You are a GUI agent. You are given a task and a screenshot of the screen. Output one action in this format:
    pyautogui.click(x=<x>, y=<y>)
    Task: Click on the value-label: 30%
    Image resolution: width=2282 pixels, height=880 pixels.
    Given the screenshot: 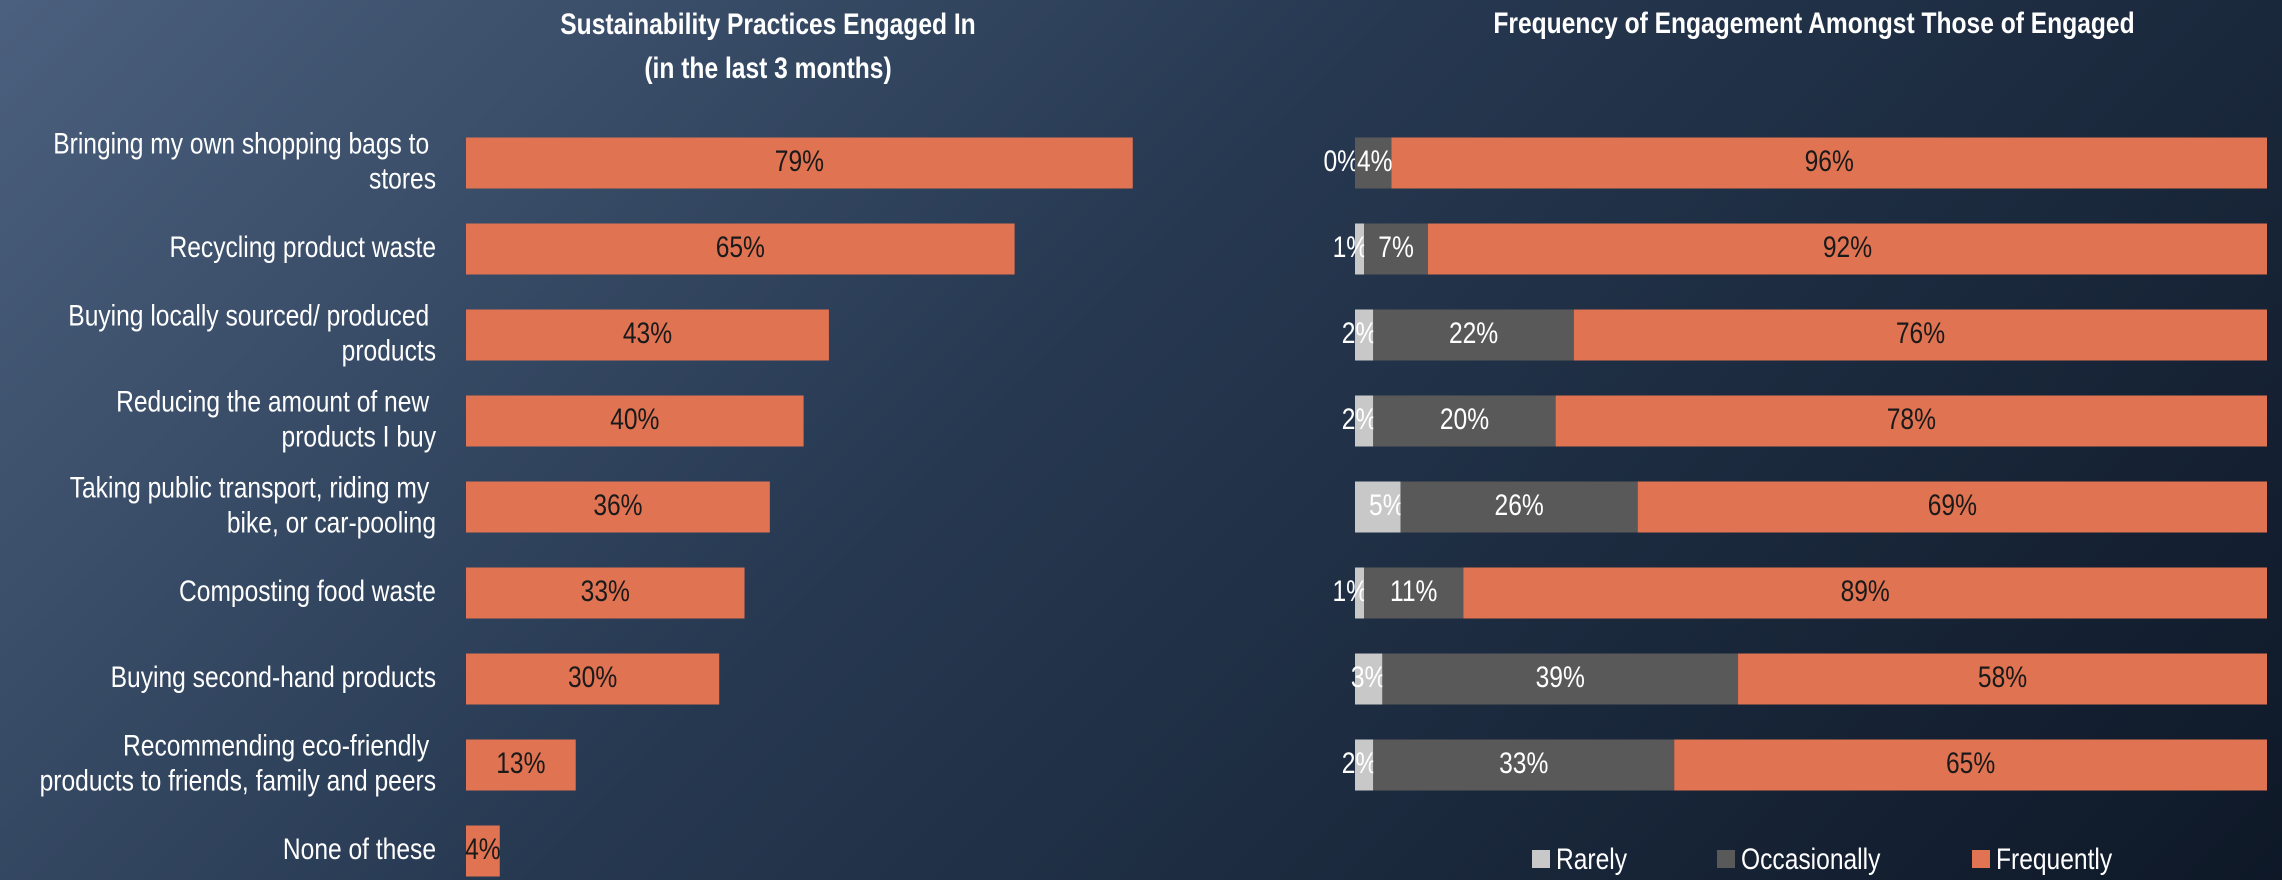 What is the action you would take?
    pyautogui.click(x=592, y=677)
    